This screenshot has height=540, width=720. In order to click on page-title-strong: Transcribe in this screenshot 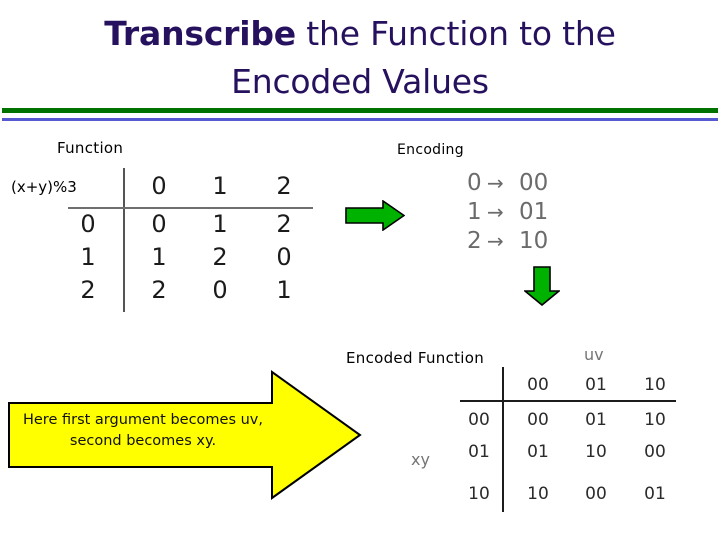, I will do `click(200, 33)`.